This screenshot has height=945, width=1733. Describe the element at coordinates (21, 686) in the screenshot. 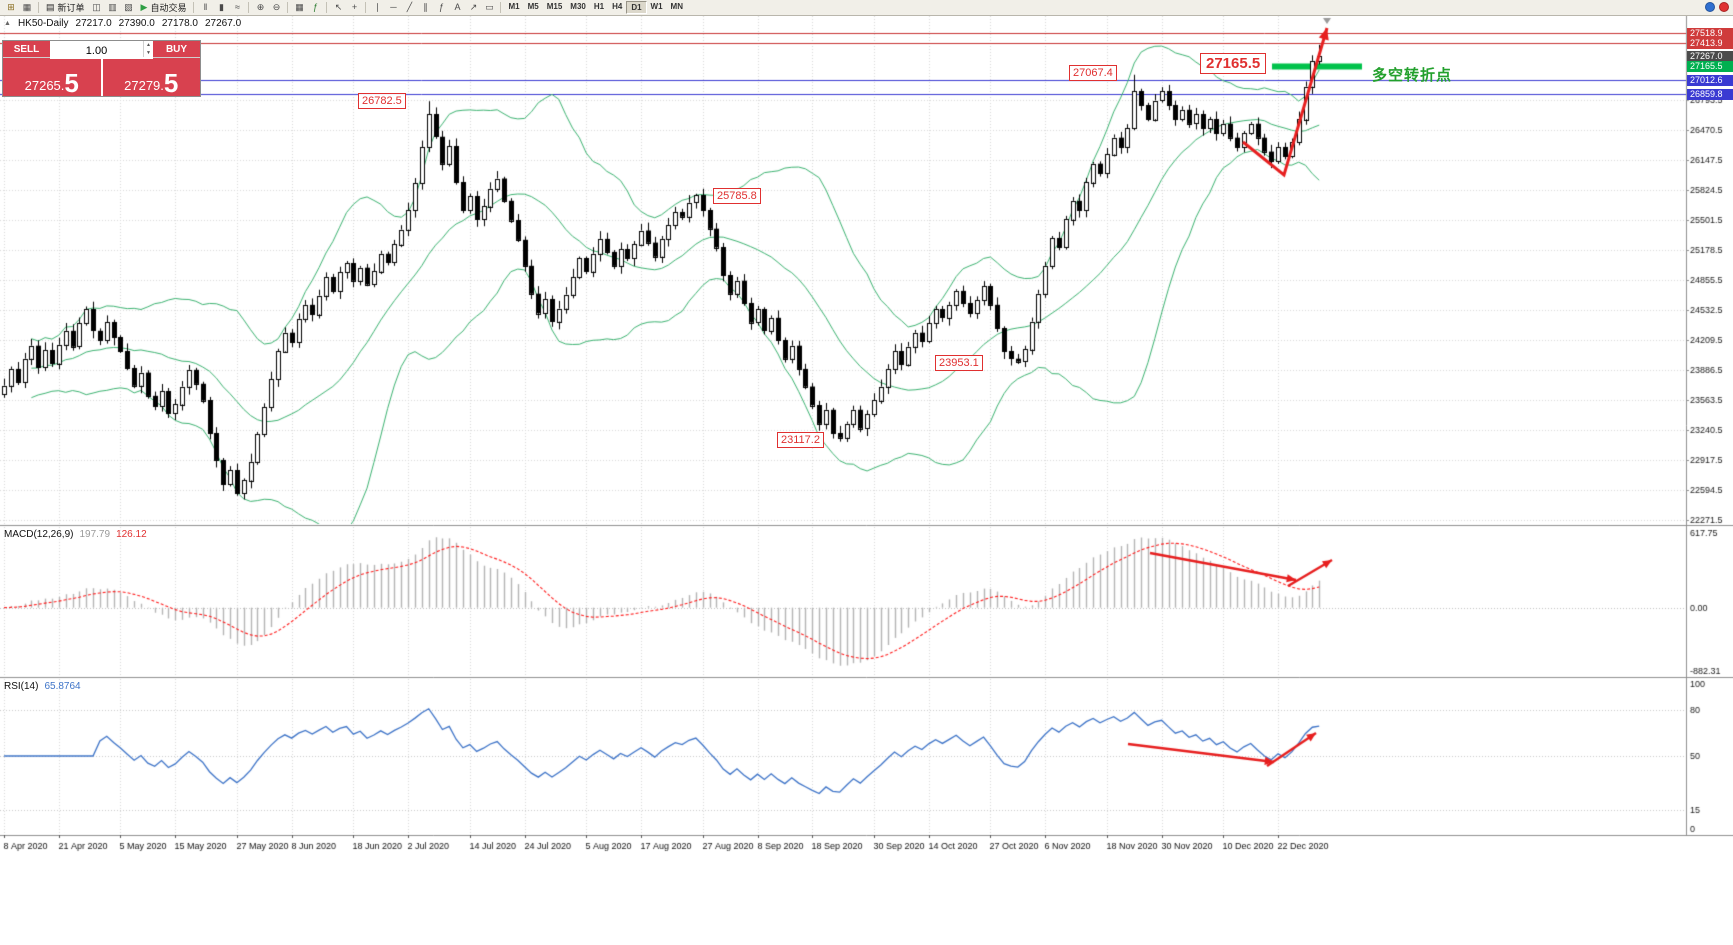

I see `rsi-name: RSI(14)` at that location.